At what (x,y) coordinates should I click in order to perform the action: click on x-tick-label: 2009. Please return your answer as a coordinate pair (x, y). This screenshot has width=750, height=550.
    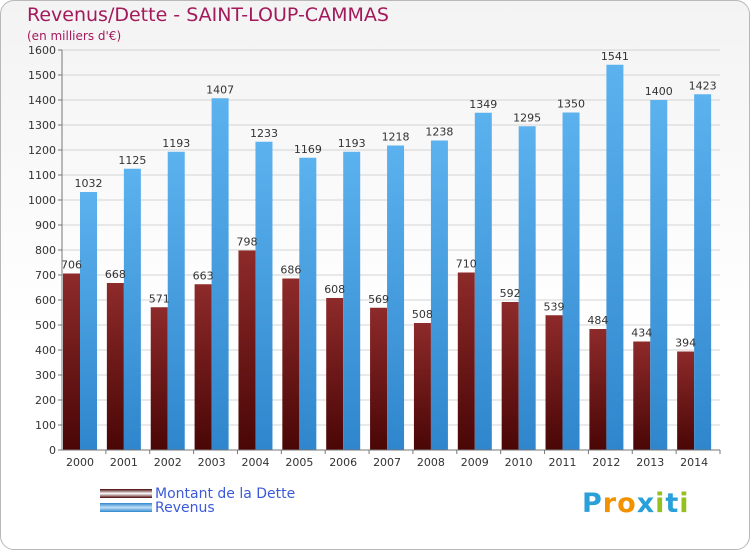
    Looking at the image, I should click on (475, 462).